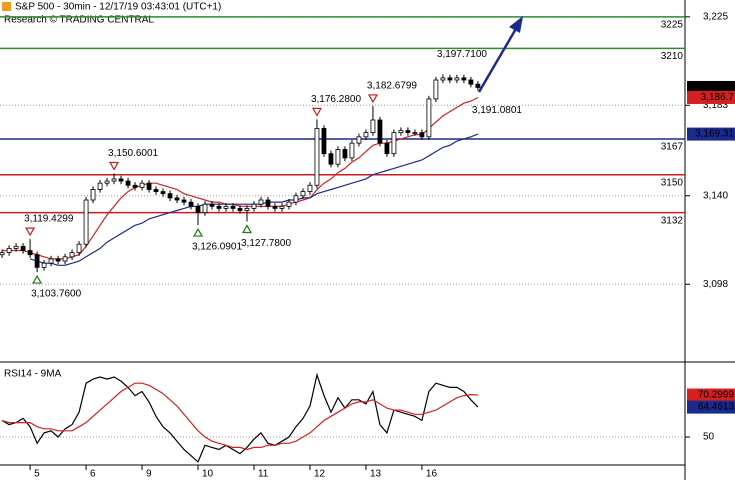  What do you see at coordinates (217, 247) in the screenshot?
I see `annotation-label: 3,126.0901` at bounding box center [217, 247].